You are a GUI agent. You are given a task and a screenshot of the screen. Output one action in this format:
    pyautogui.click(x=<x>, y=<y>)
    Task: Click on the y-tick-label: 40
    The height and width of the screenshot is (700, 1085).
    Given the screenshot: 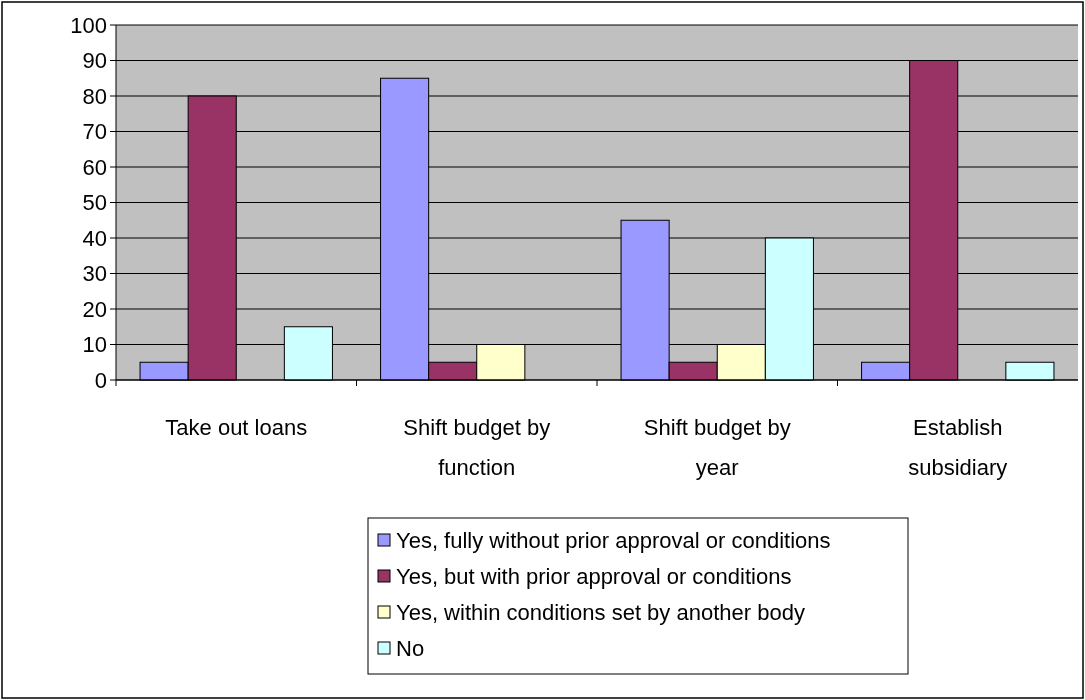 What is the action you would take?
    pyautogui.click(x=94, y=238)
    